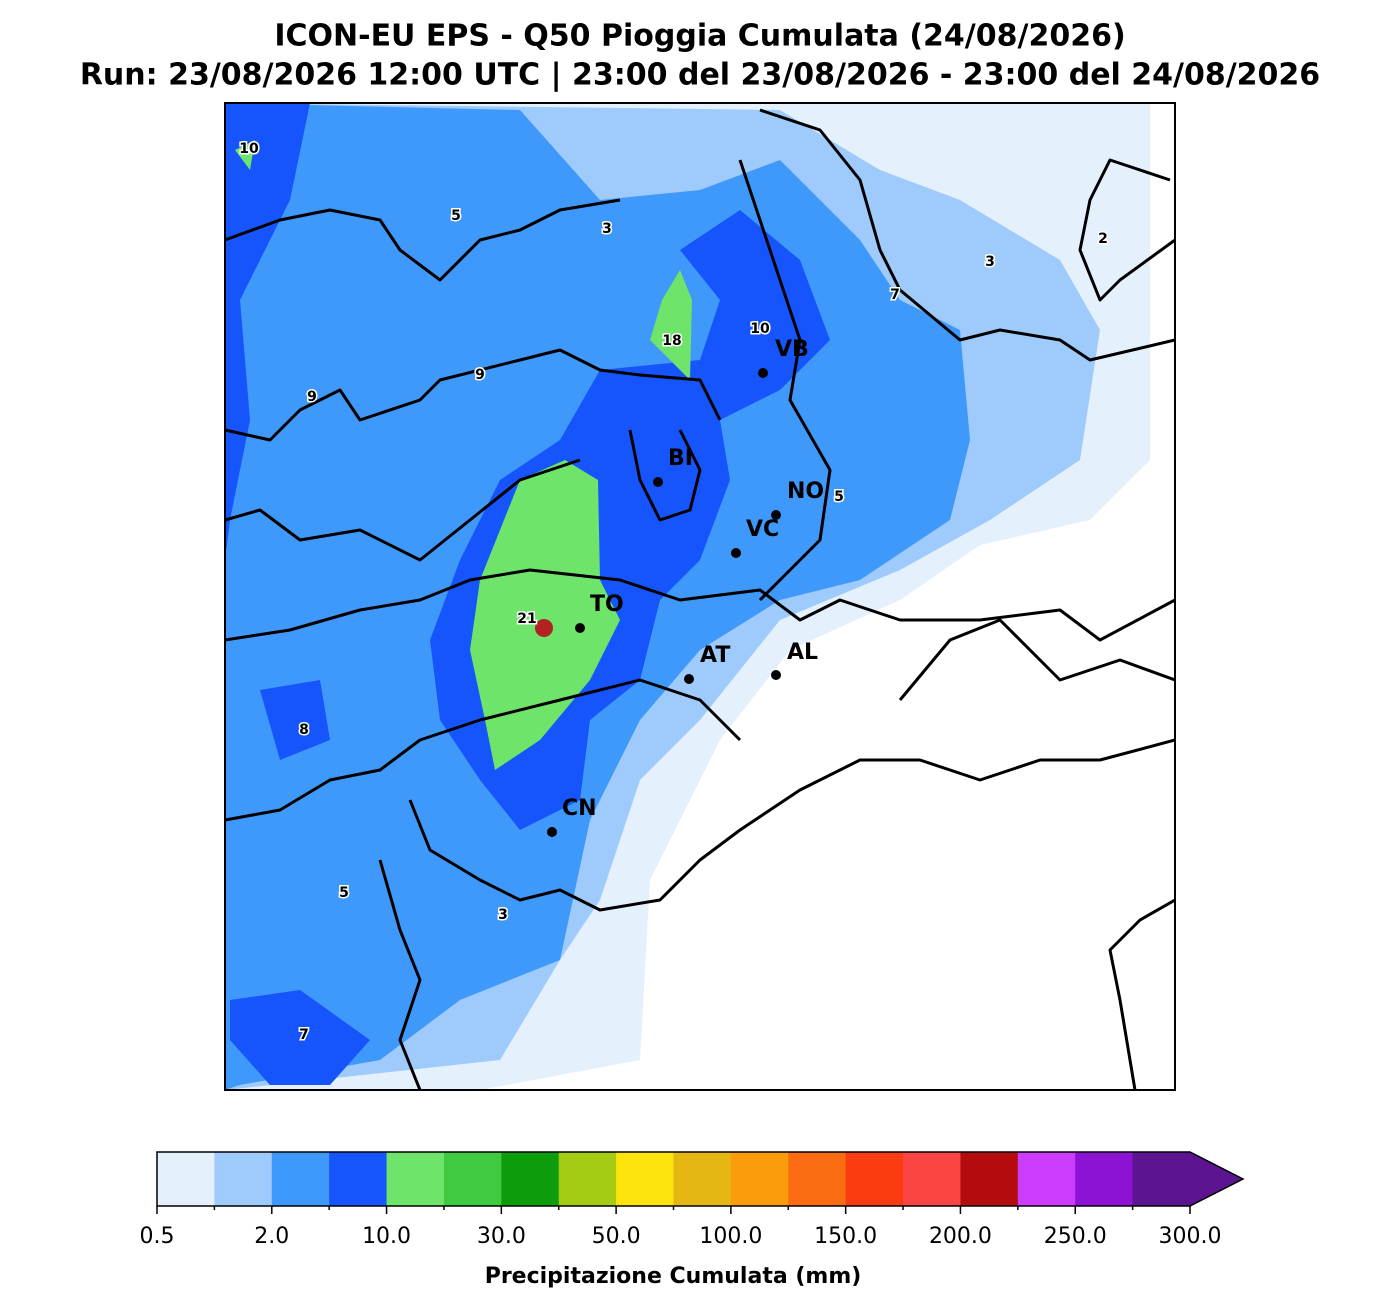 This screenshot has width=1400, height=1316. I want to click on city-label: TO, so click(607, 604).